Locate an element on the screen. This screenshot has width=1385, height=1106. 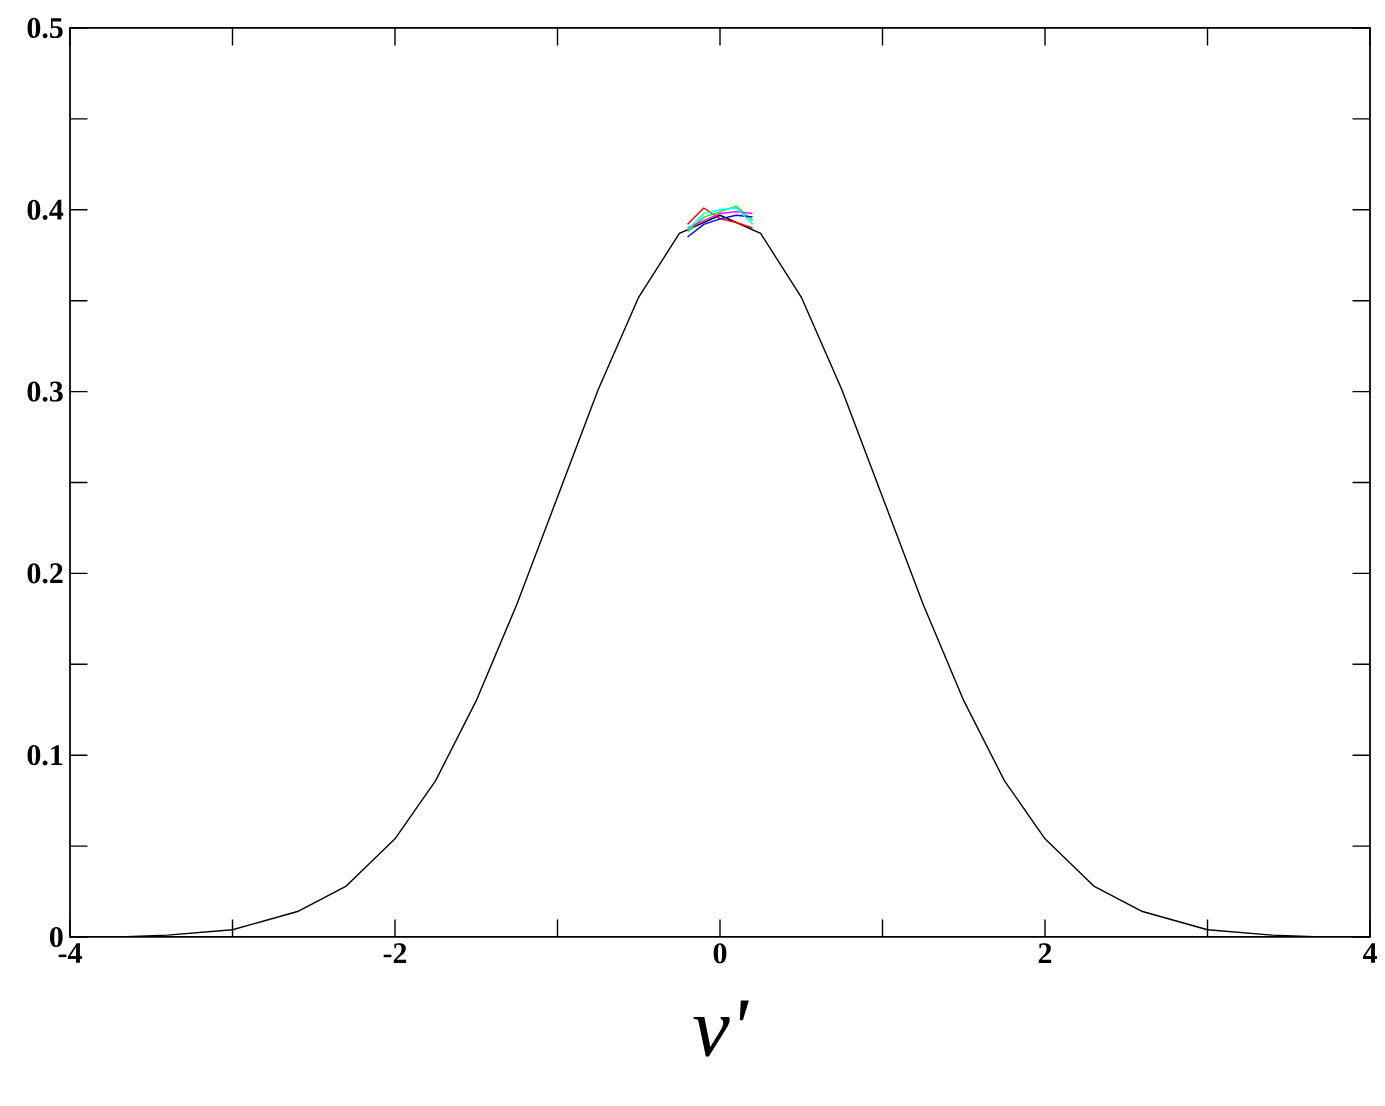
y-tick-label: 0.4 is located at coordinates (45, 209).